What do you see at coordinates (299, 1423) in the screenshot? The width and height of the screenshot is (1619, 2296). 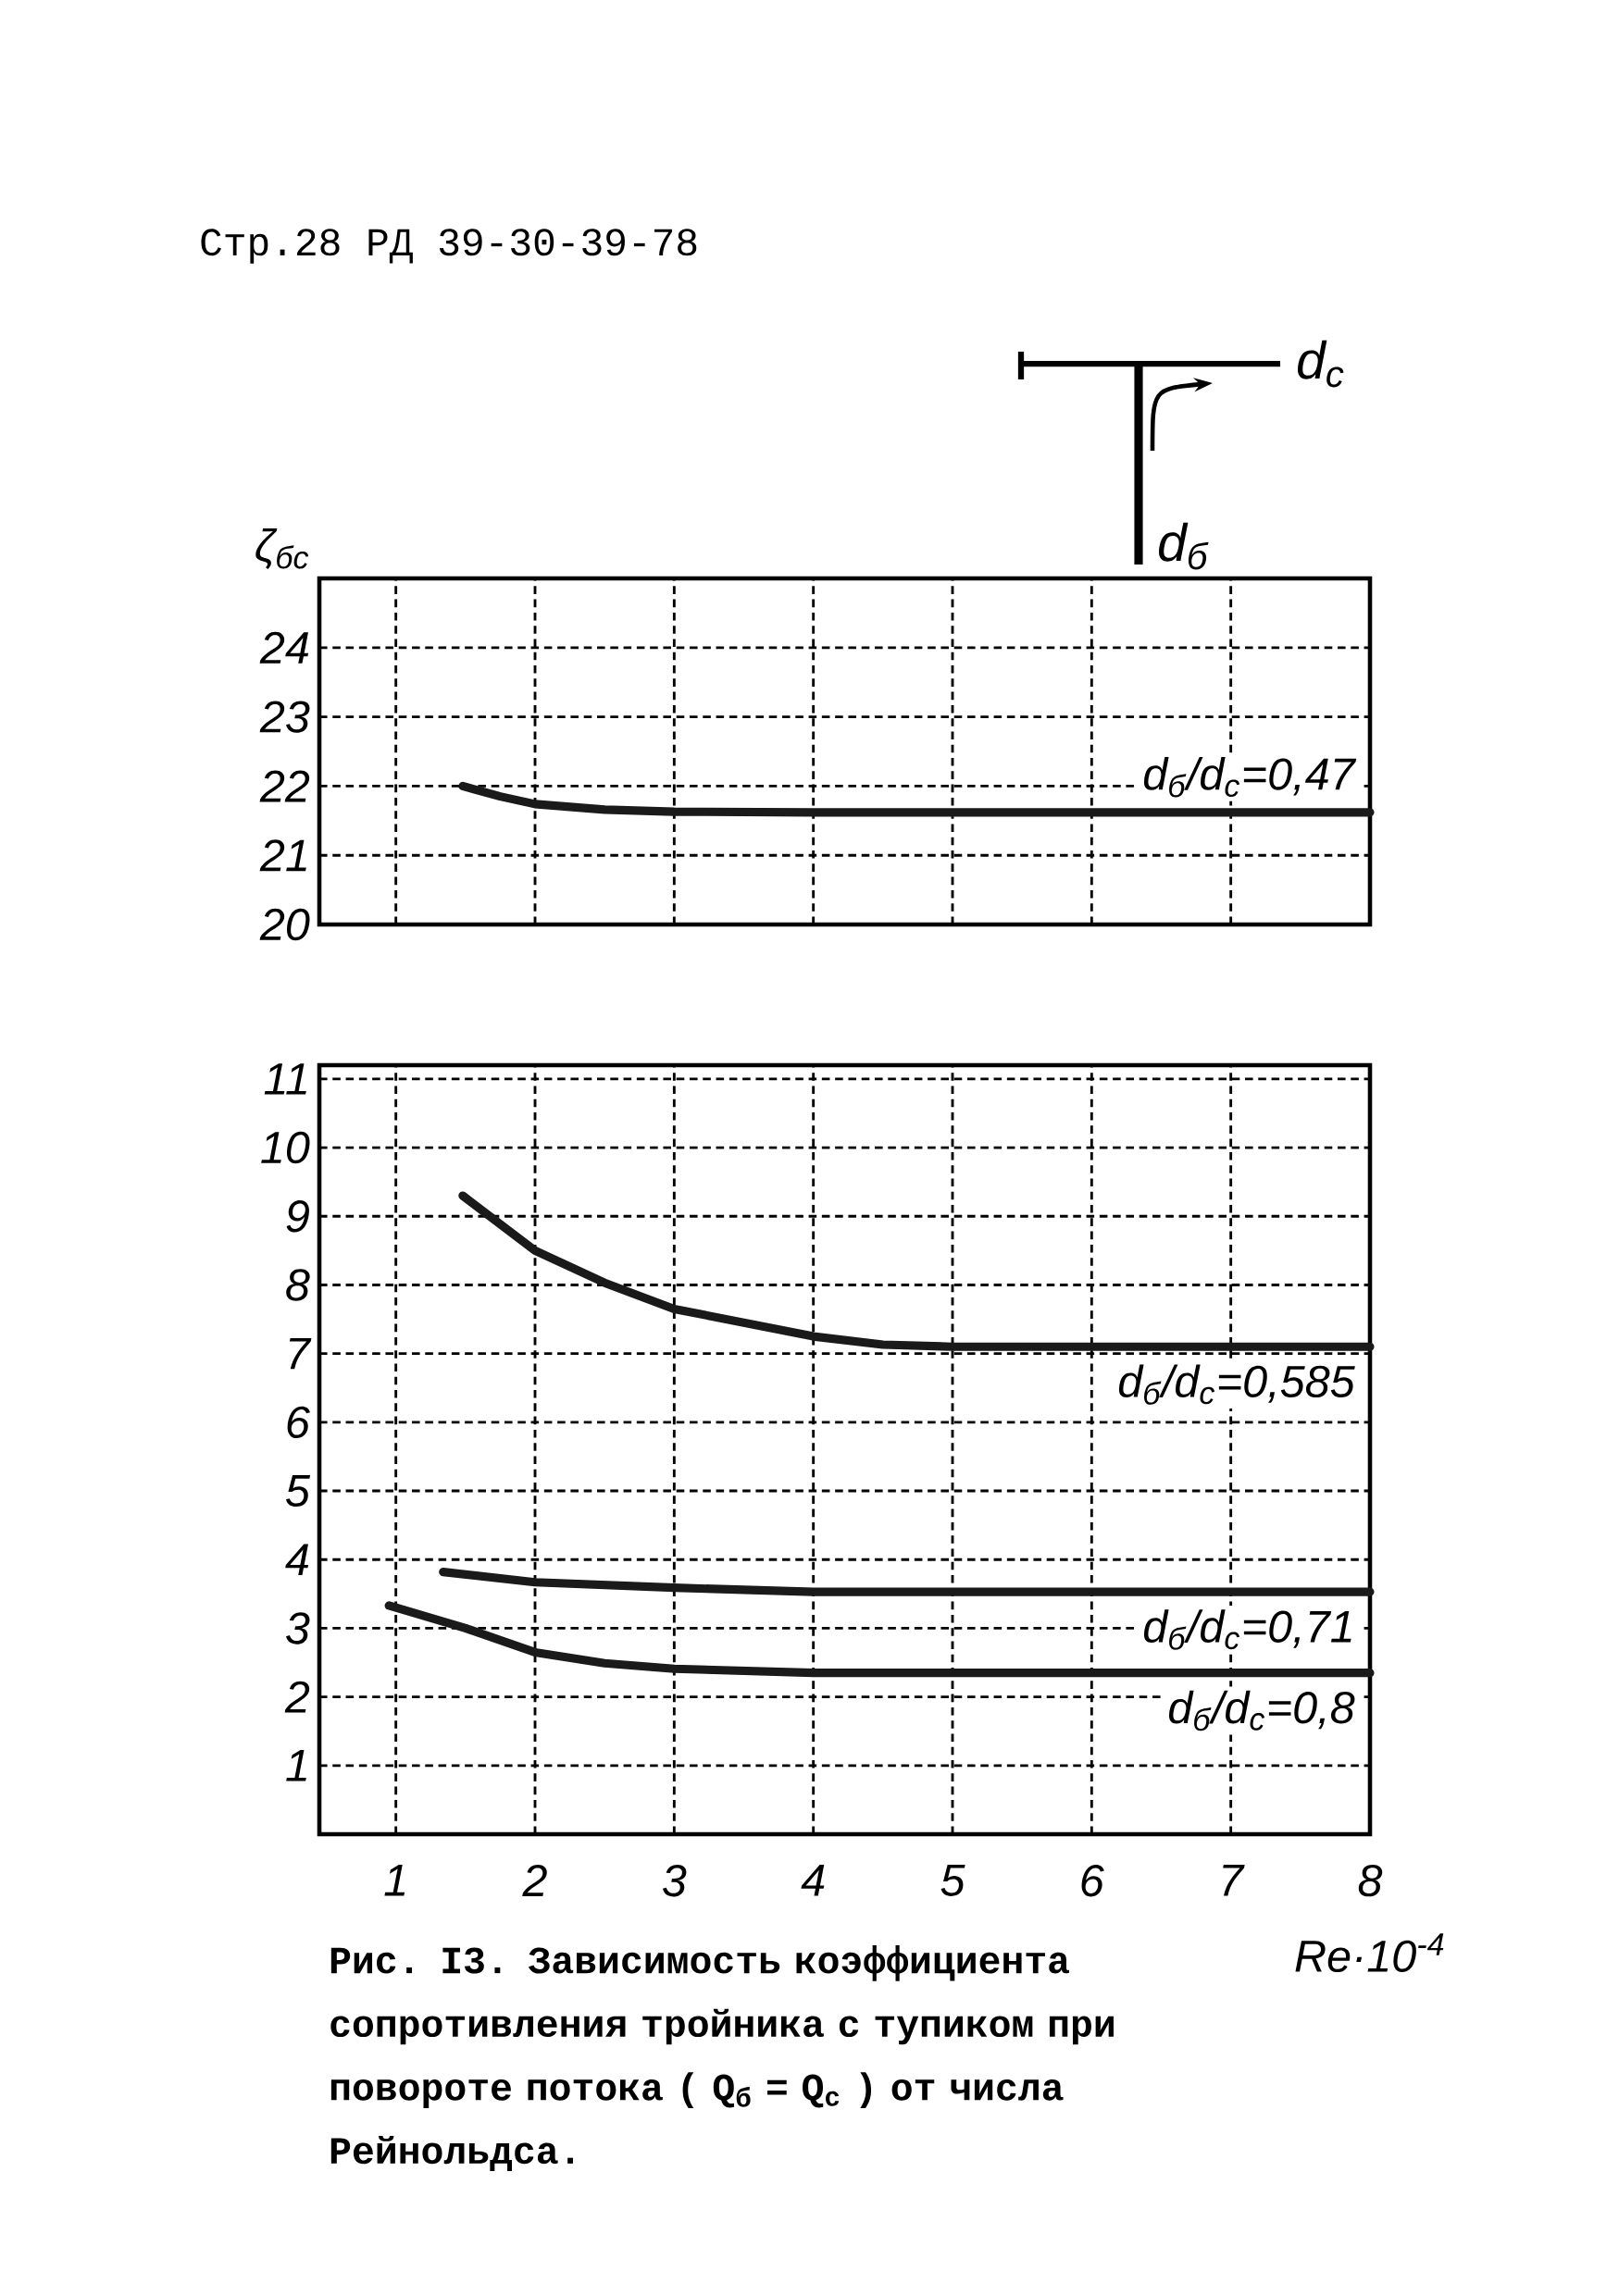 I see `y-tick-label: 6` at bounding box center [299, 1423].